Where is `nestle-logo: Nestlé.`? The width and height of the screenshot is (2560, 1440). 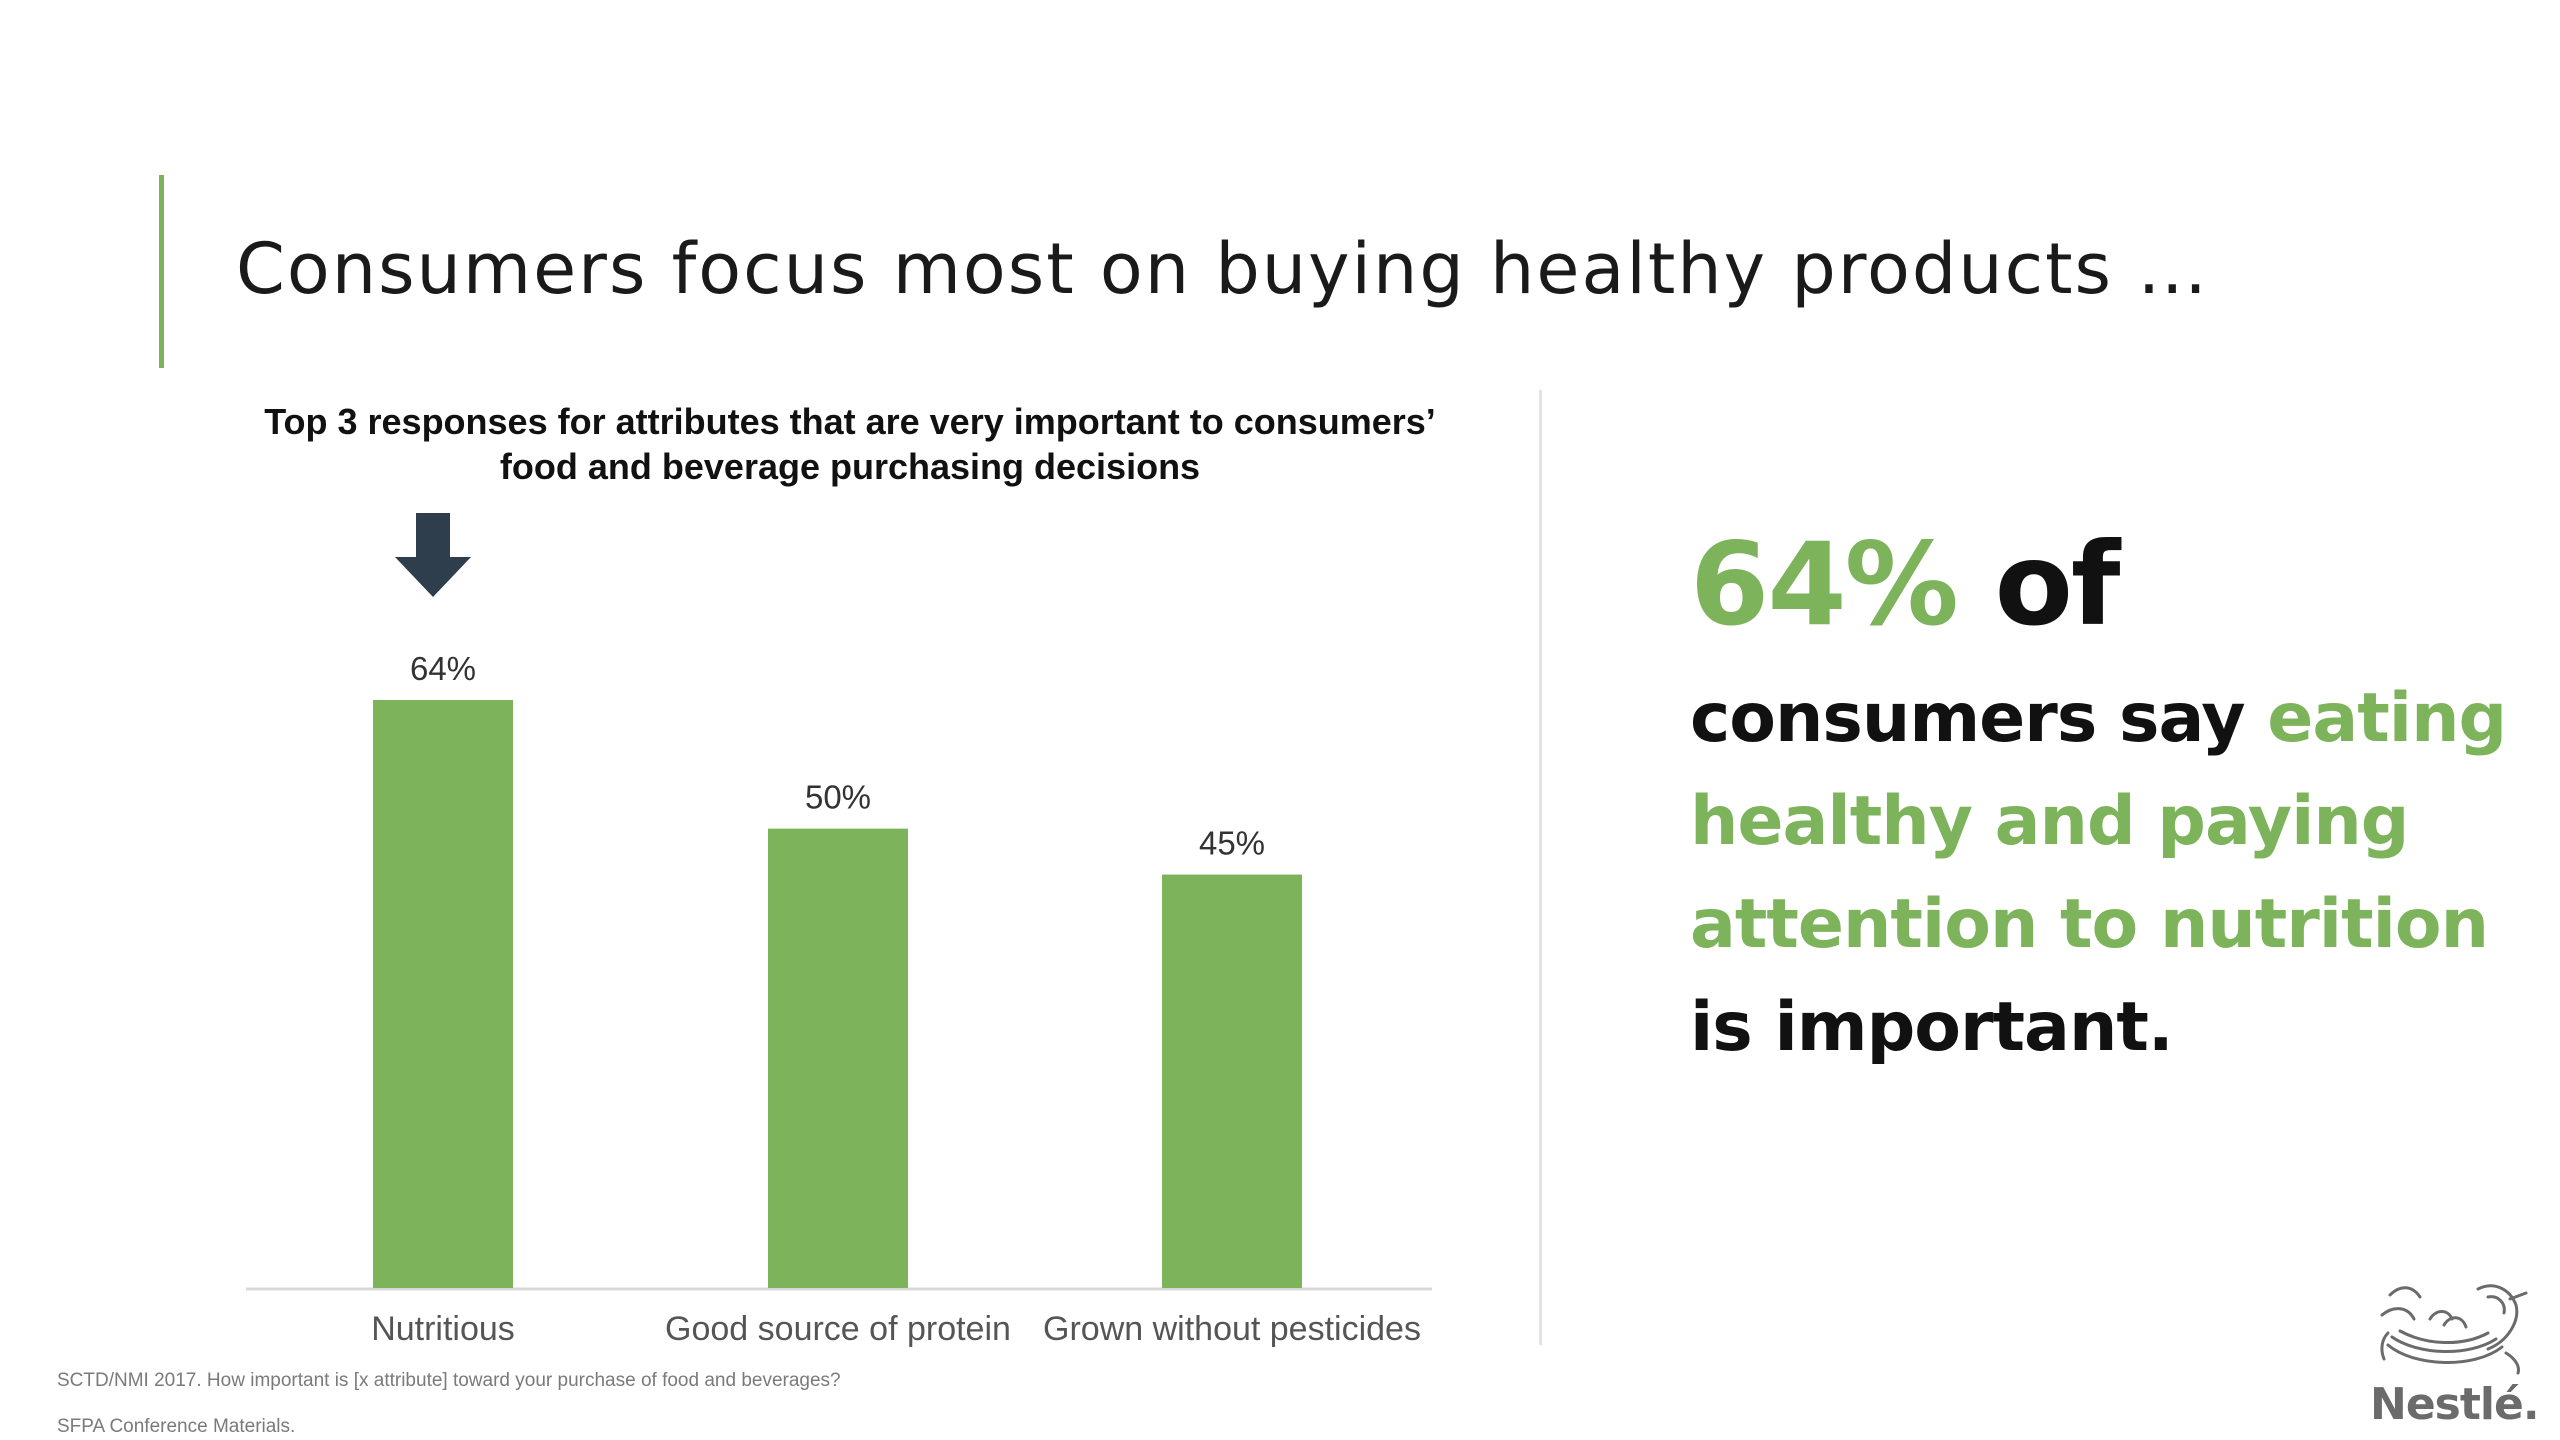 nestle-logo: Nestlé. is located at coordinates (2455, 1352).